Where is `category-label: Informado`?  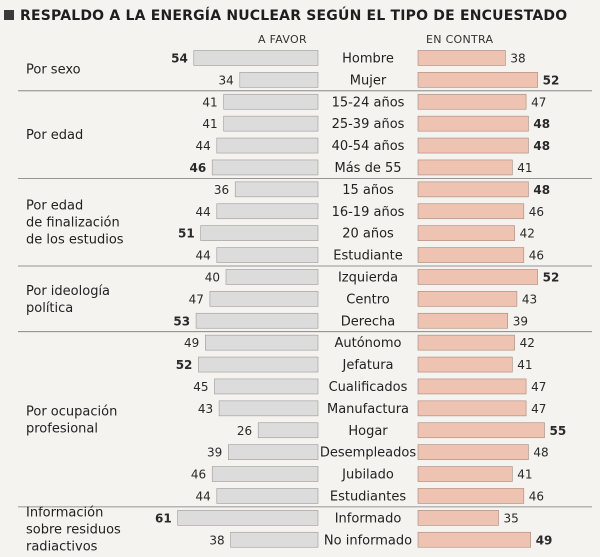 category-label: Informado is located at coordinates (368, 518).